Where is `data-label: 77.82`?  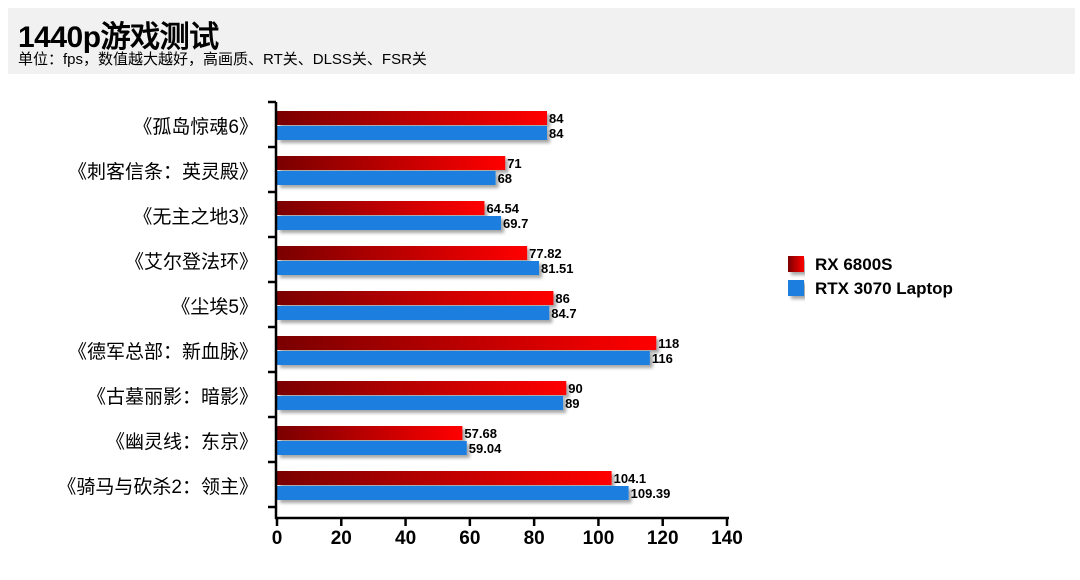
data-label: 77.82 is located at coordinates (545, 253).